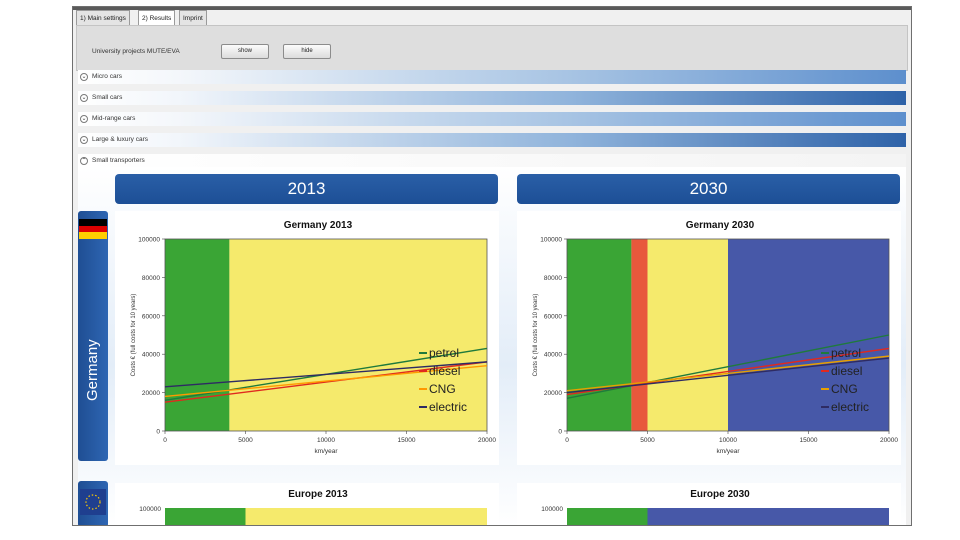  I want to click on category-label: Small transporters, so click(118, 160).